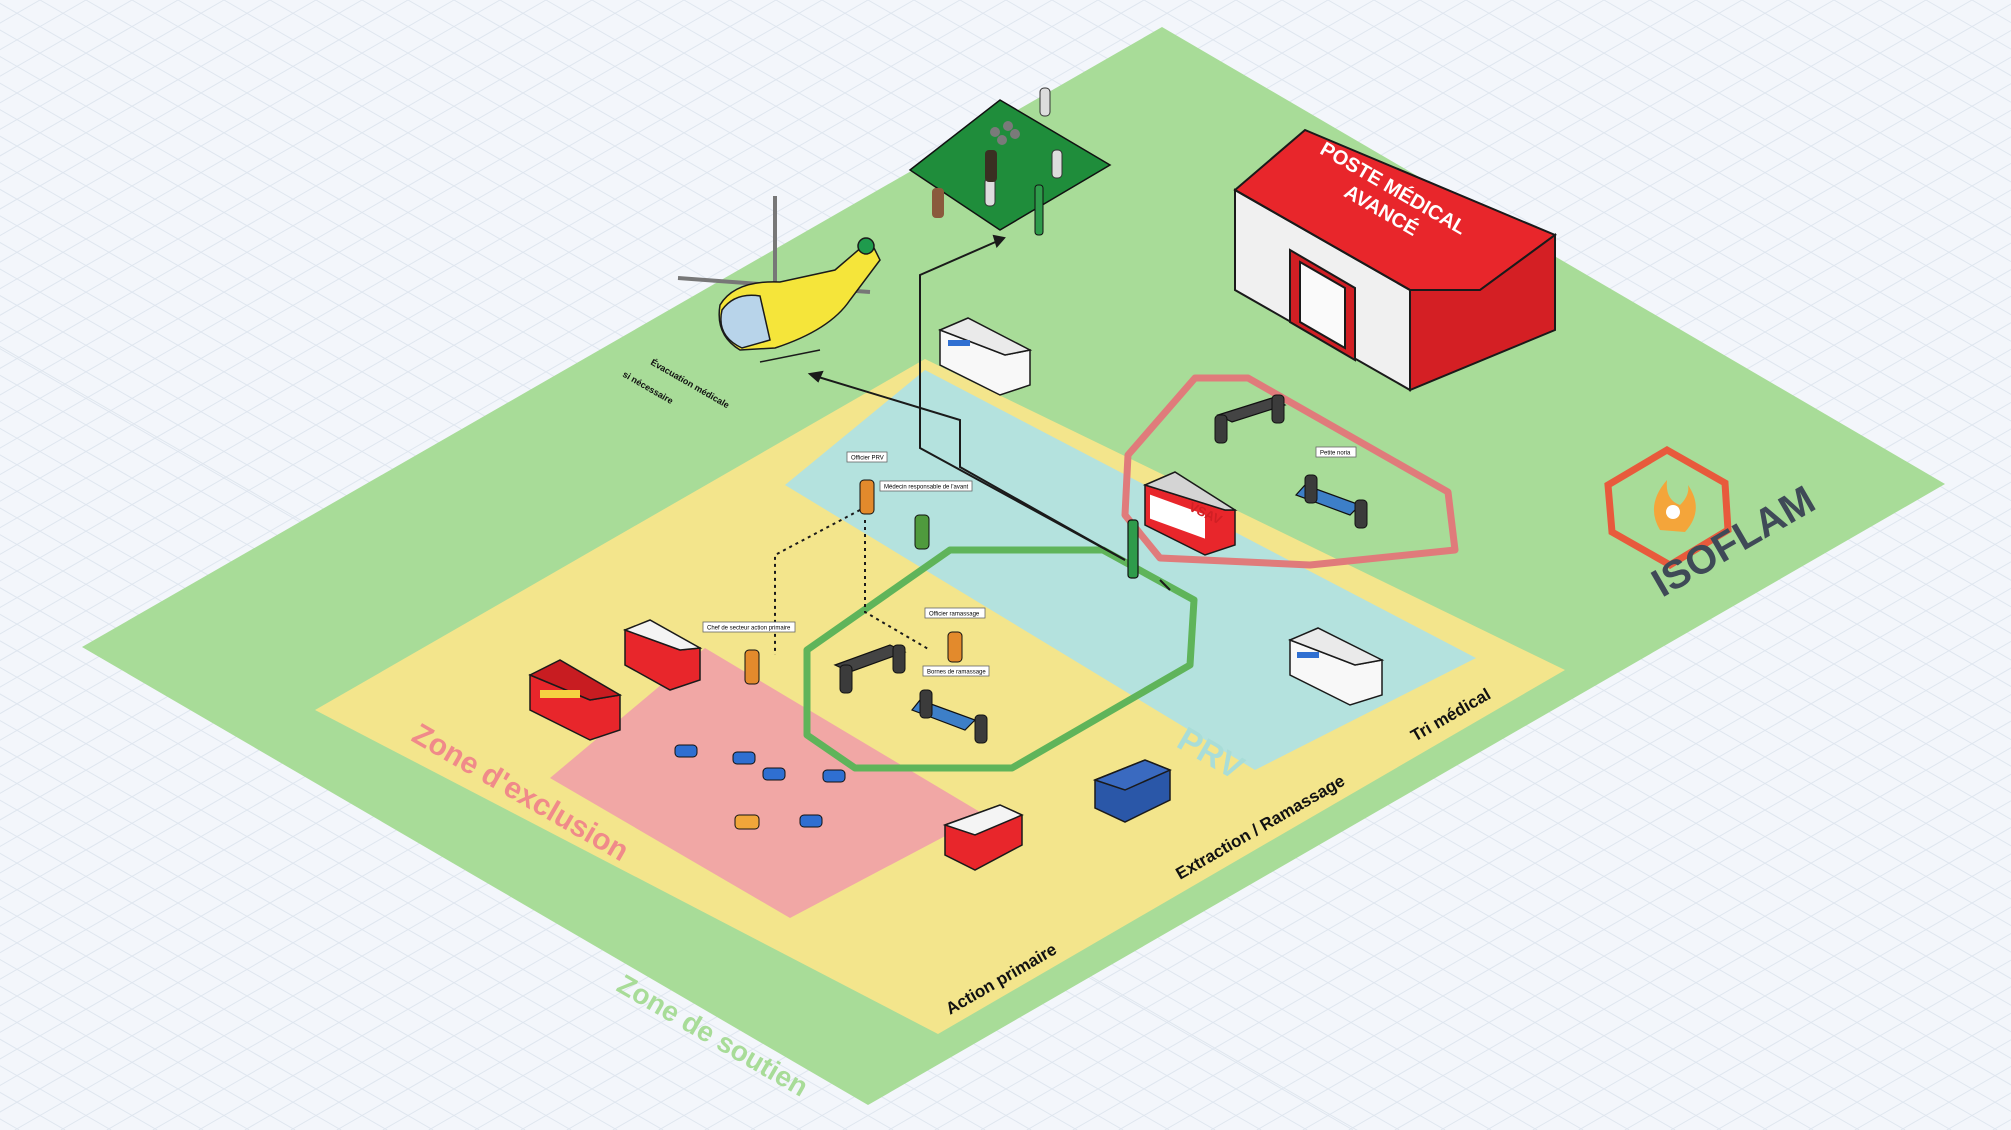 The height and width of the screenshot is (1130, 2011). I want to click on tag-officier-ramassage: Officier ramassage, so click(954, 615).